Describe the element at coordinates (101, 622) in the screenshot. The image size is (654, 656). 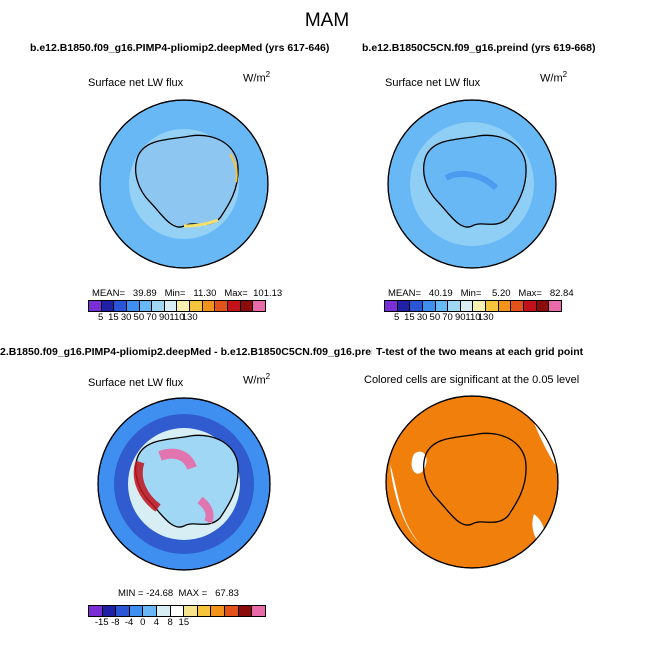
I see `colorbar-tick-label: -15` at that location.